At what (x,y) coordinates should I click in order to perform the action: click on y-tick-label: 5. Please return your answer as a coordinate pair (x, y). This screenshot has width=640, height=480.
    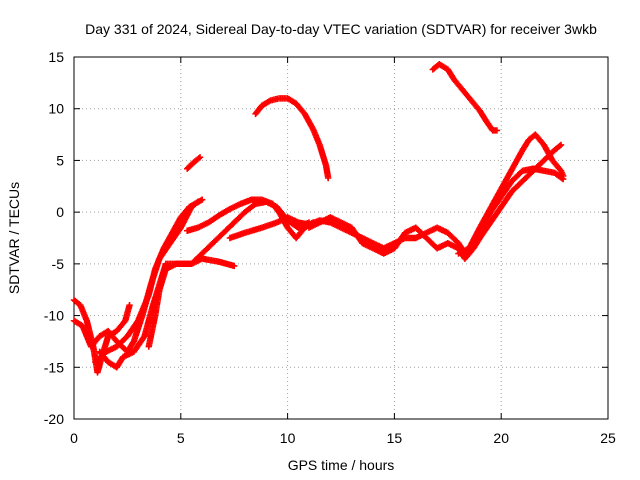
    Looking at the image, I should click on (60, 160).